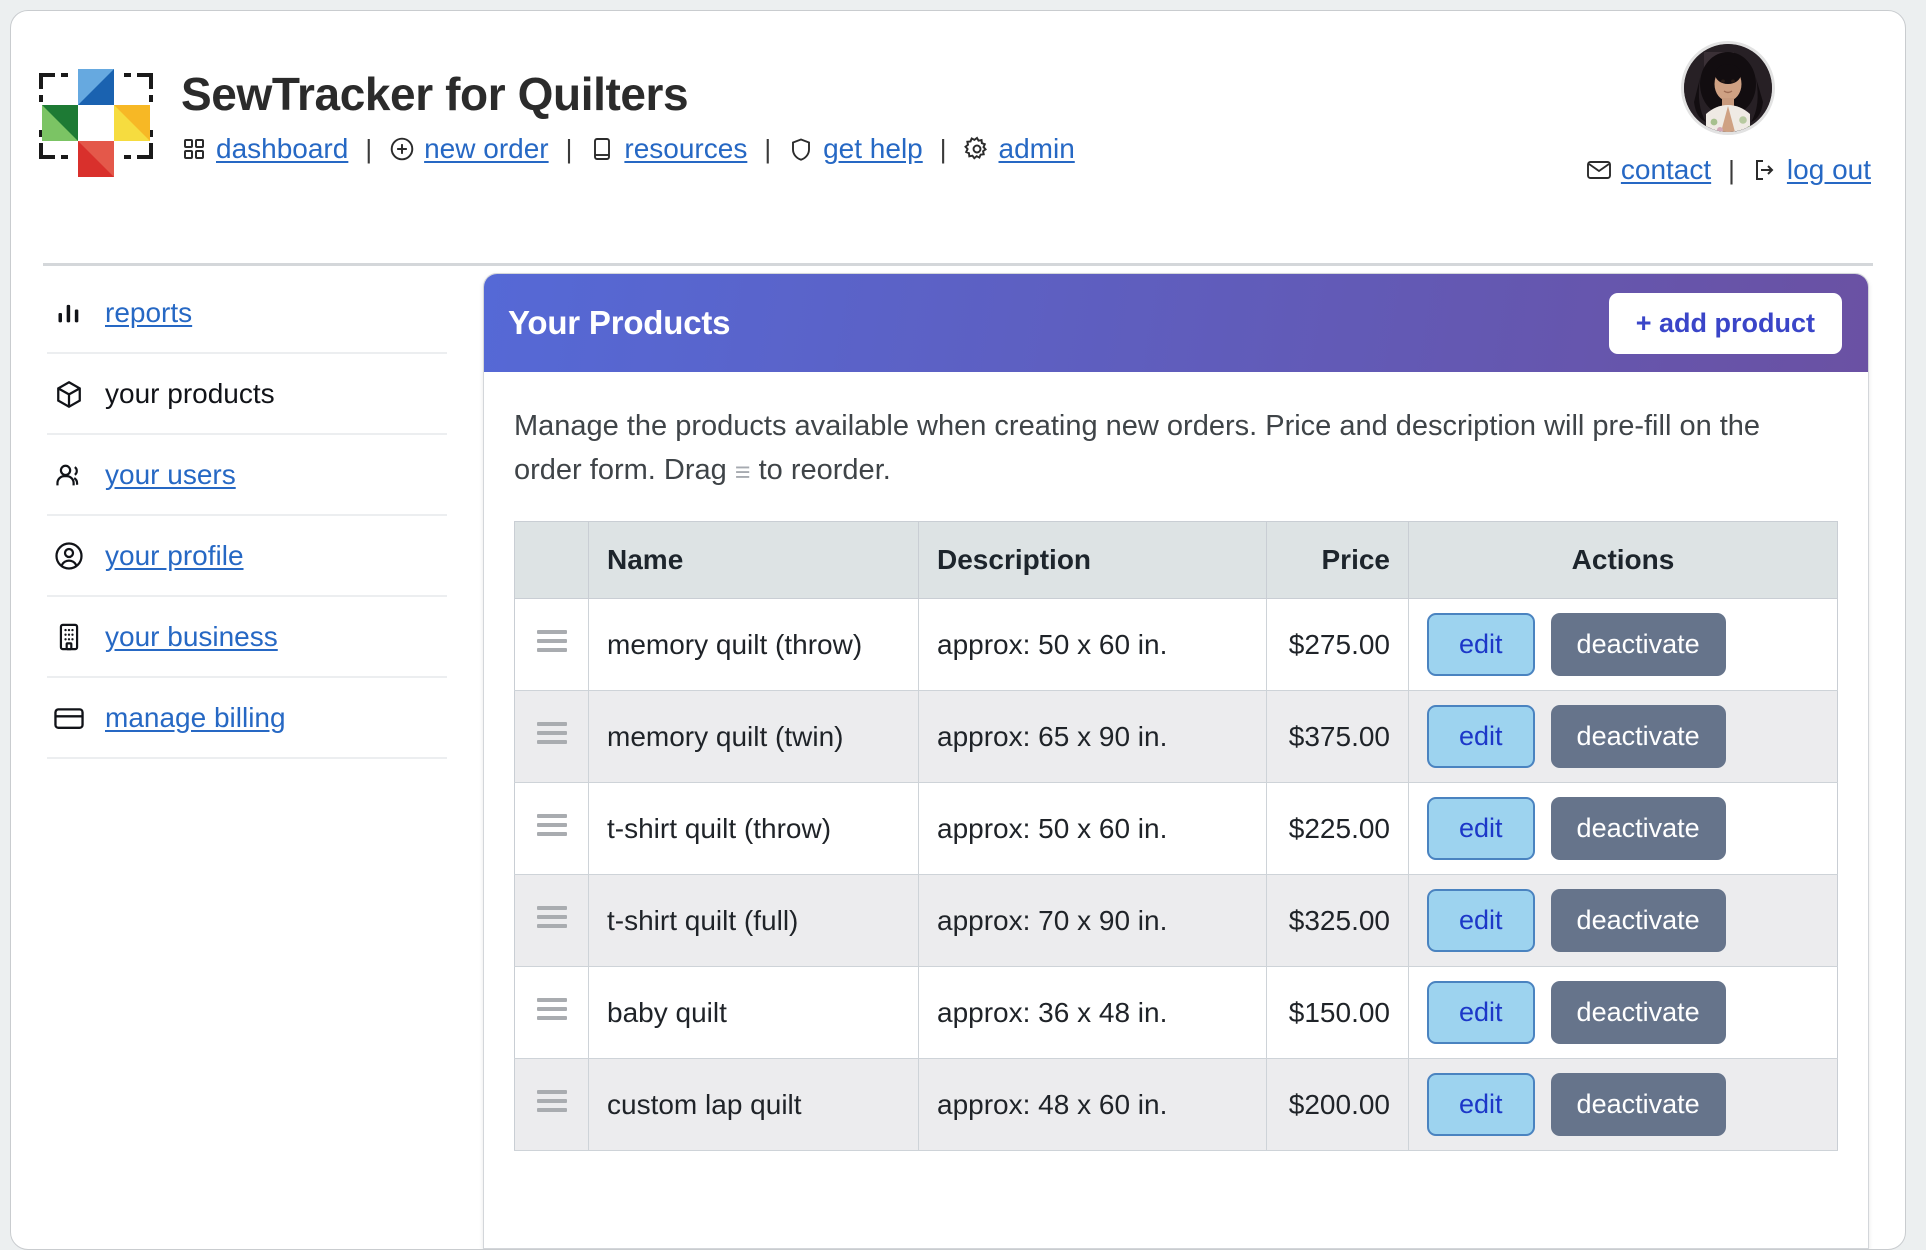 The image size is (1926, 1250). Describe the element at coordinates (742, 472) in the screenshot. I see `drag-handle-glyph: ≡` at that location.